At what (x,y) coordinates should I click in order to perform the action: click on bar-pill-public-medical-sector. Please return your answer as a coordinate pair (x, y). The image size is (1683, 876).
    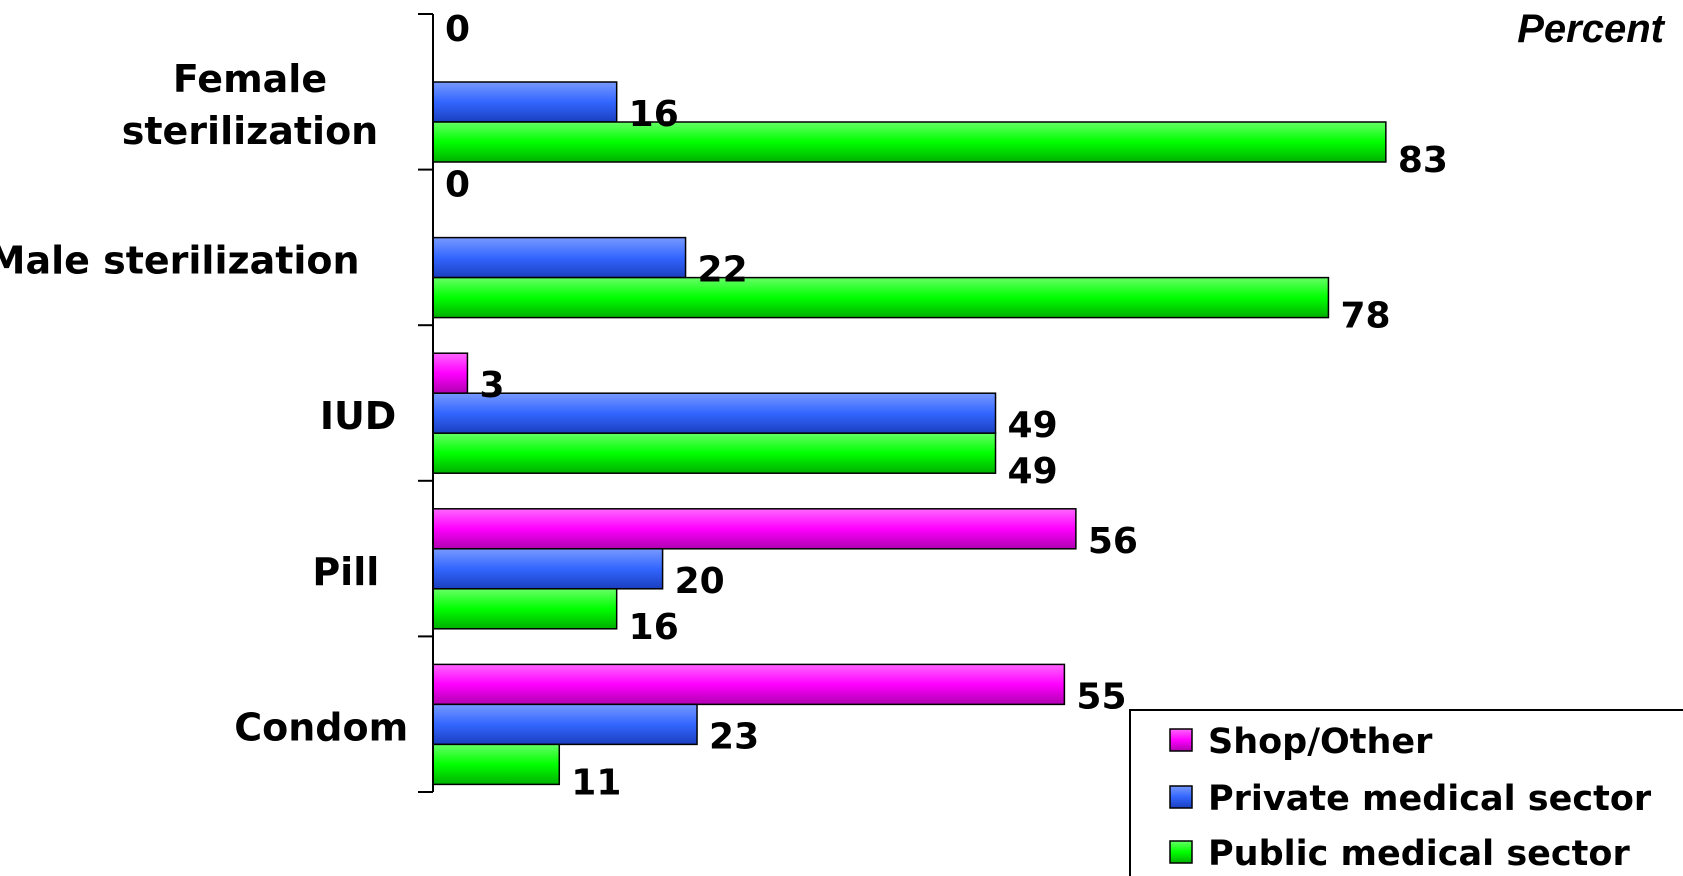
    Looking at the image, I should click on (525, 609).